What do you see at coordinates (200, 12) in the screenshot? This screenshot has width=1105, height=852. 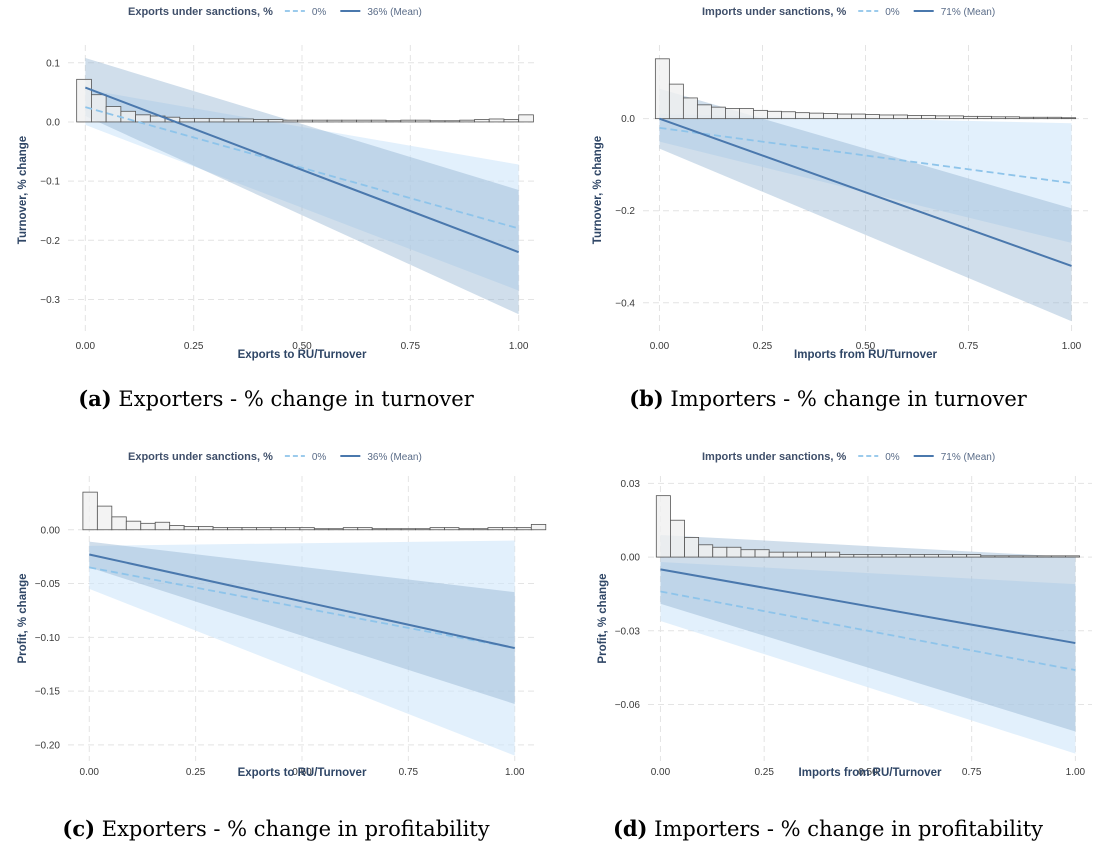 I see `legend-title: Exports under sanctions, %` at bounding box center [200, 12].